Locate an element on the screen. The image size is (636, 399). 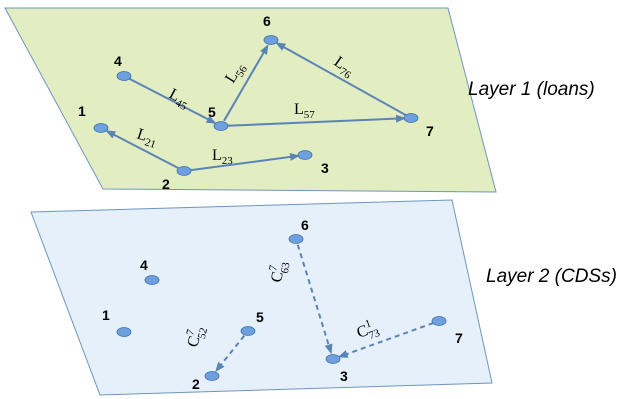
edge-l57 is located at coordinates (316, 120).